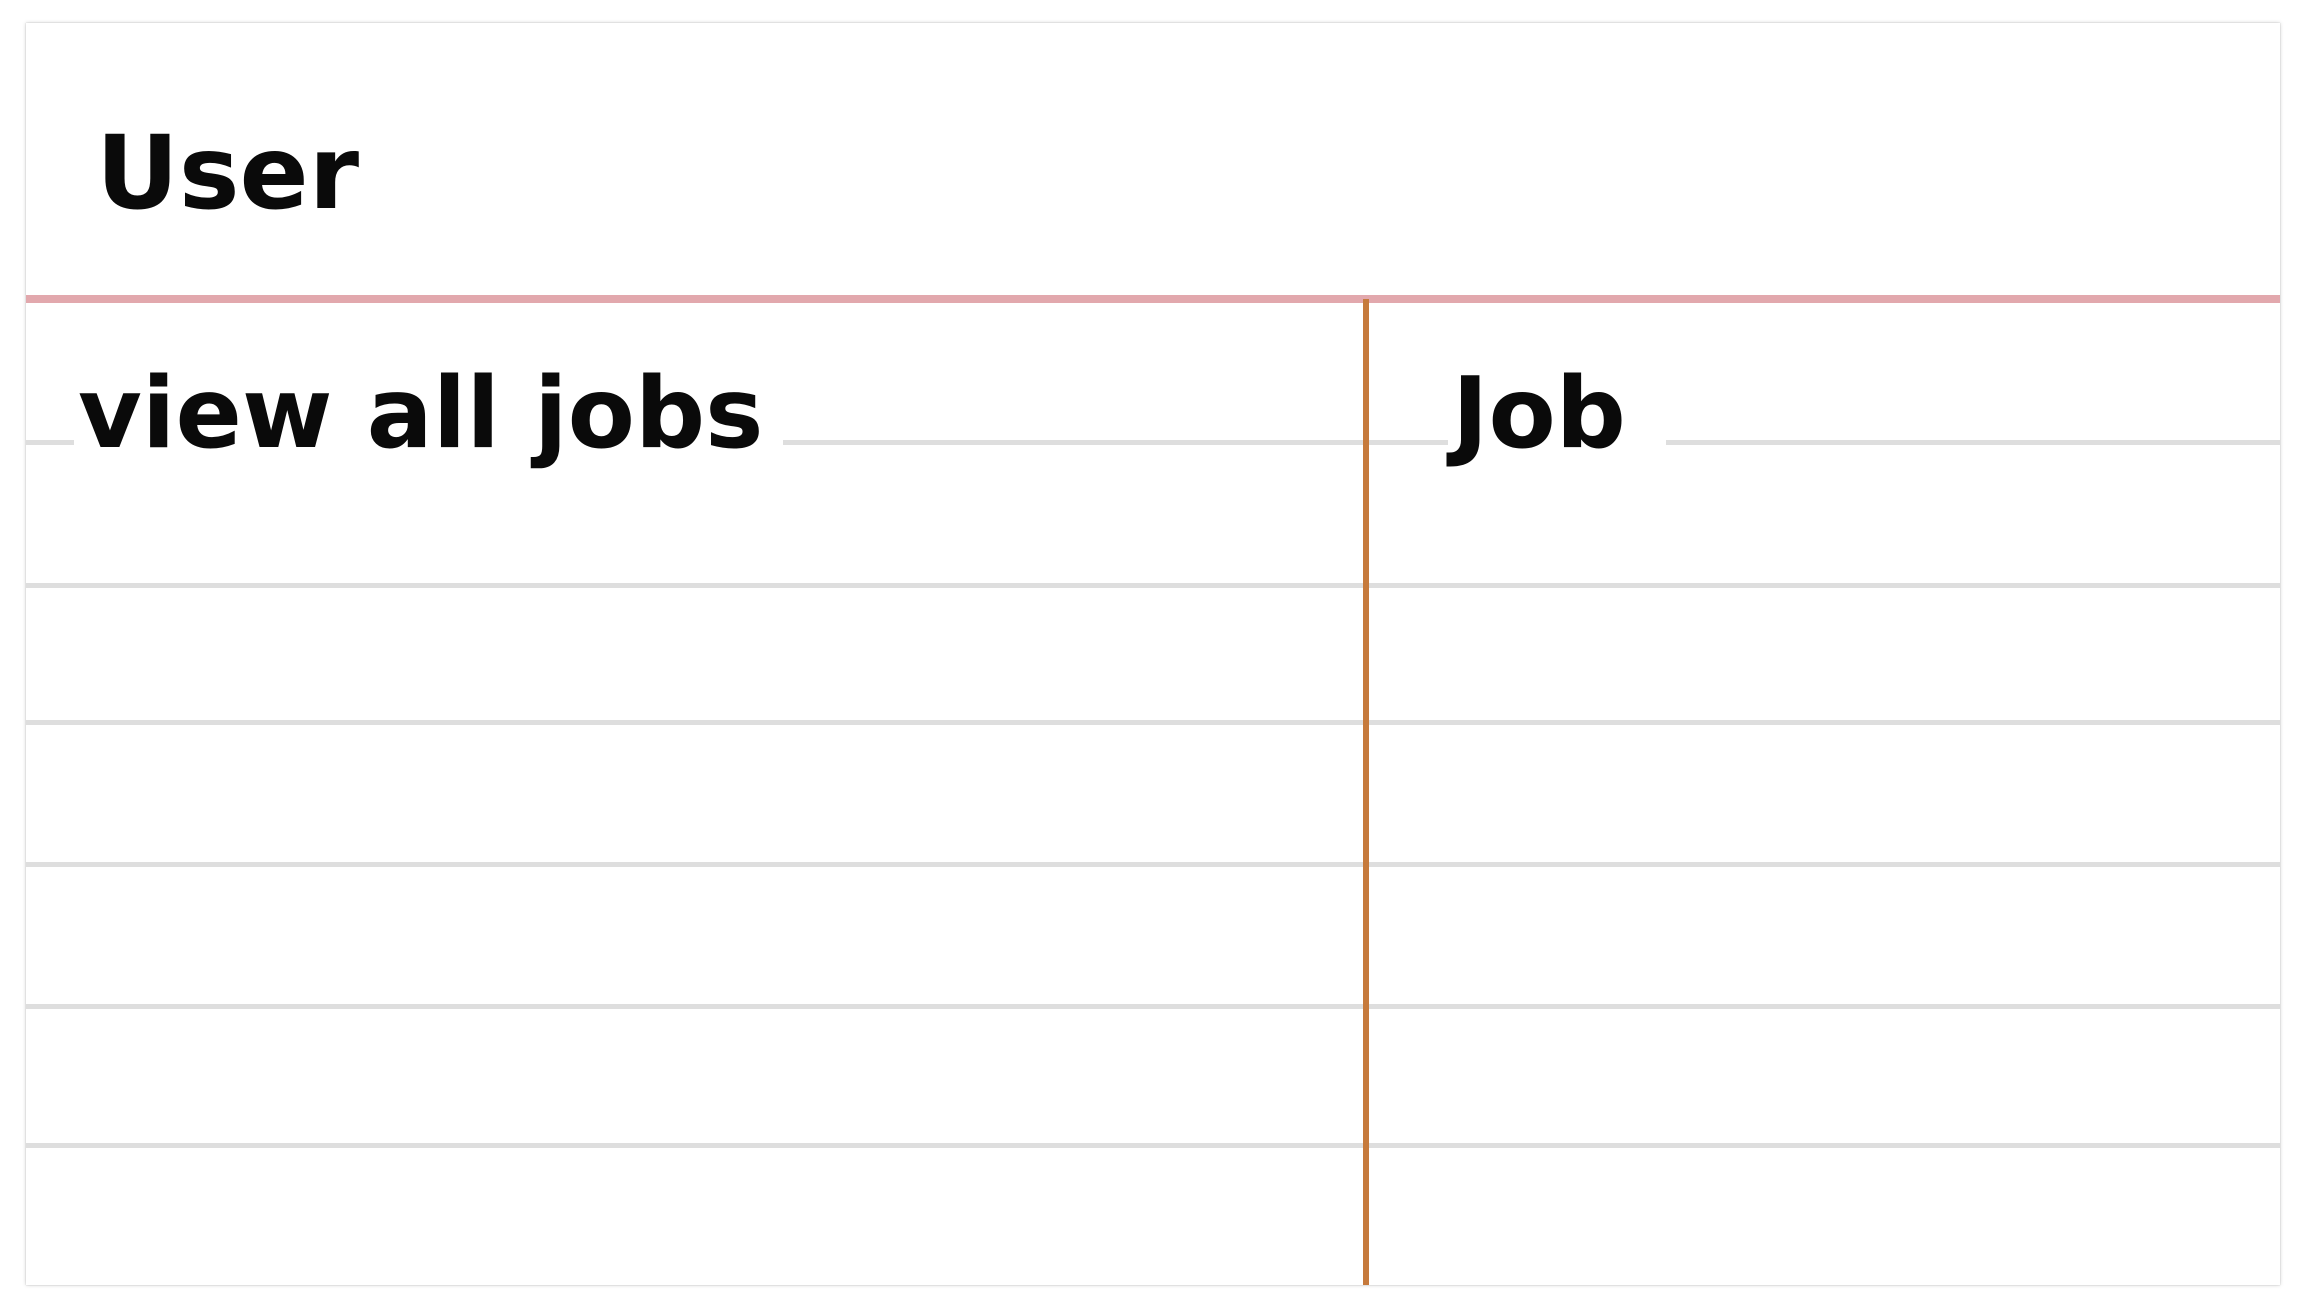 Image resolution: width=2306 pixels, height=1302 pixels. Describe the element at coordinates (1557, 414) in the screenshot. I see `collaborator-text: Job` at that location.